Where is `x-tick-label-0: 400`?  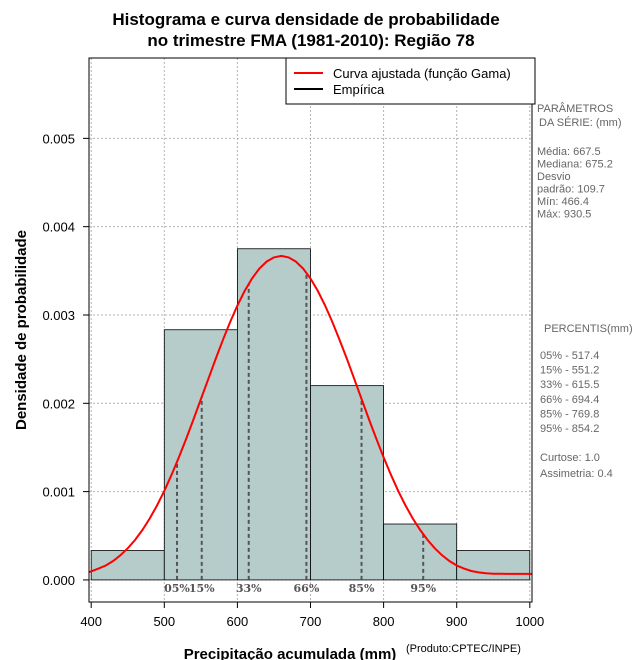 x-tick-label-0: 400 is located at coordinates (91, 621).